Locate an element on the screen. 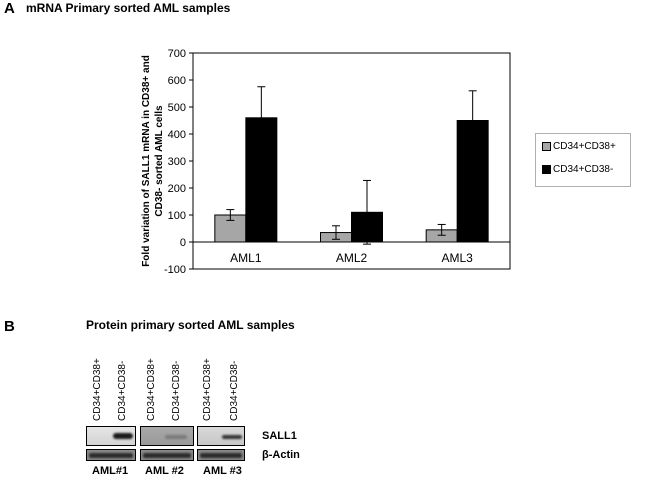 The height and width of the screenshot is (481, 650). y-tick-label-0: -100 is located at coordinates (175, 270).